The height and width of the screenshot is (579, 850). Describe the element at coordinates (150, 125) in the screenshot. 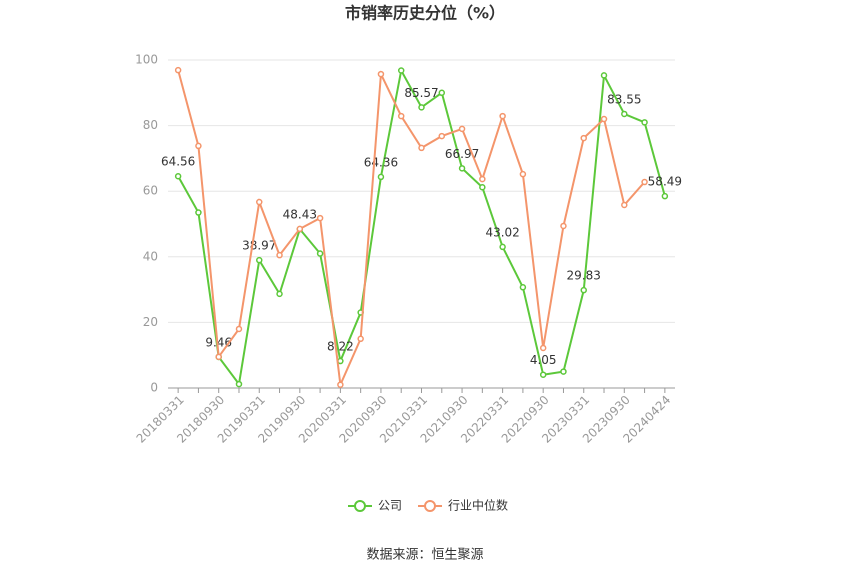

I see `y-tick-label: 80` at that location.